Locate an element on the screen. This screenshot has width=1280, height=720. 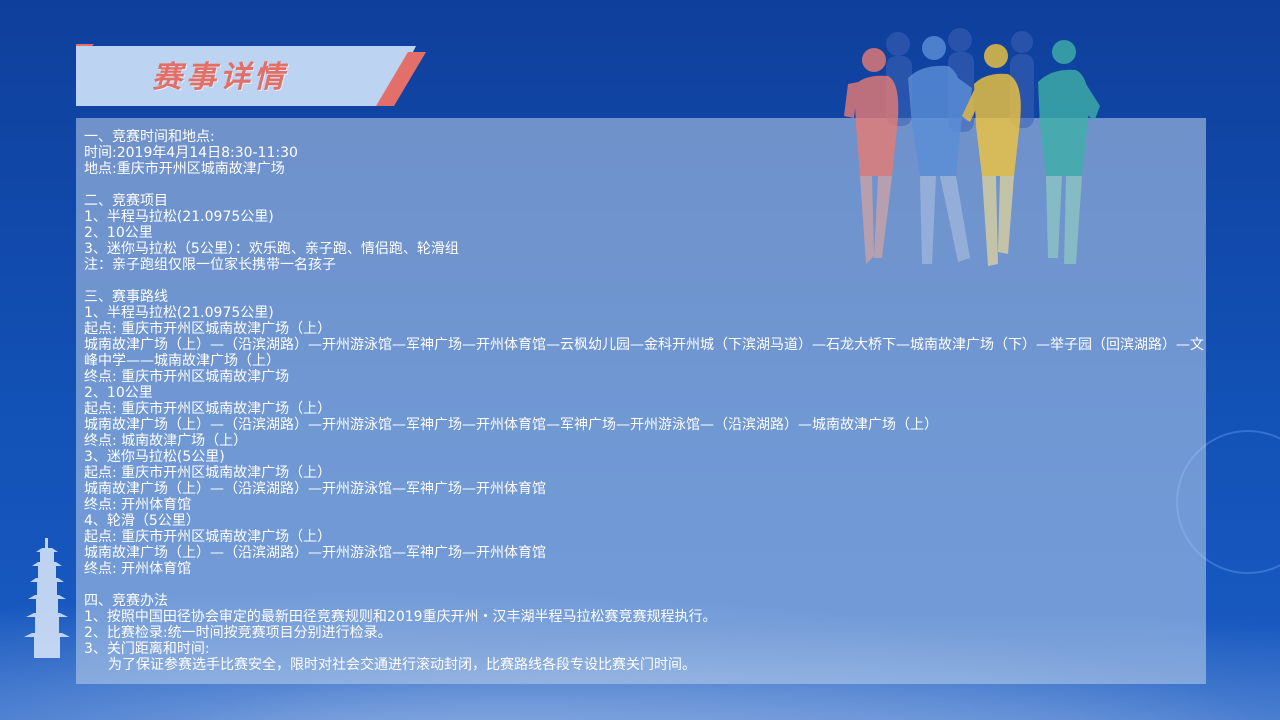
text-line: 注：亲子跑组仅限一位家长携带一名孩子 is located at coordinates (210, 265).